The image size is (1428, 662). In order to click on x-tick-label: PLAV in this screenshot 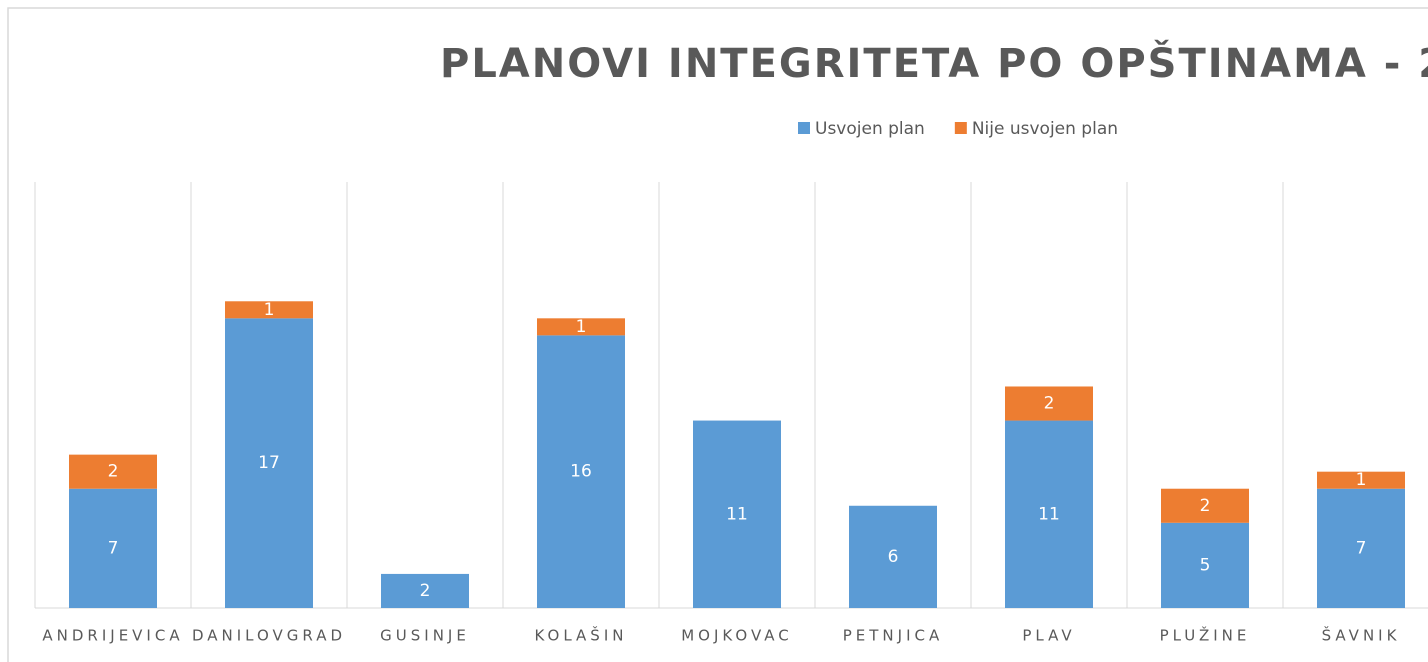, I will do `click(1048, 636)`.